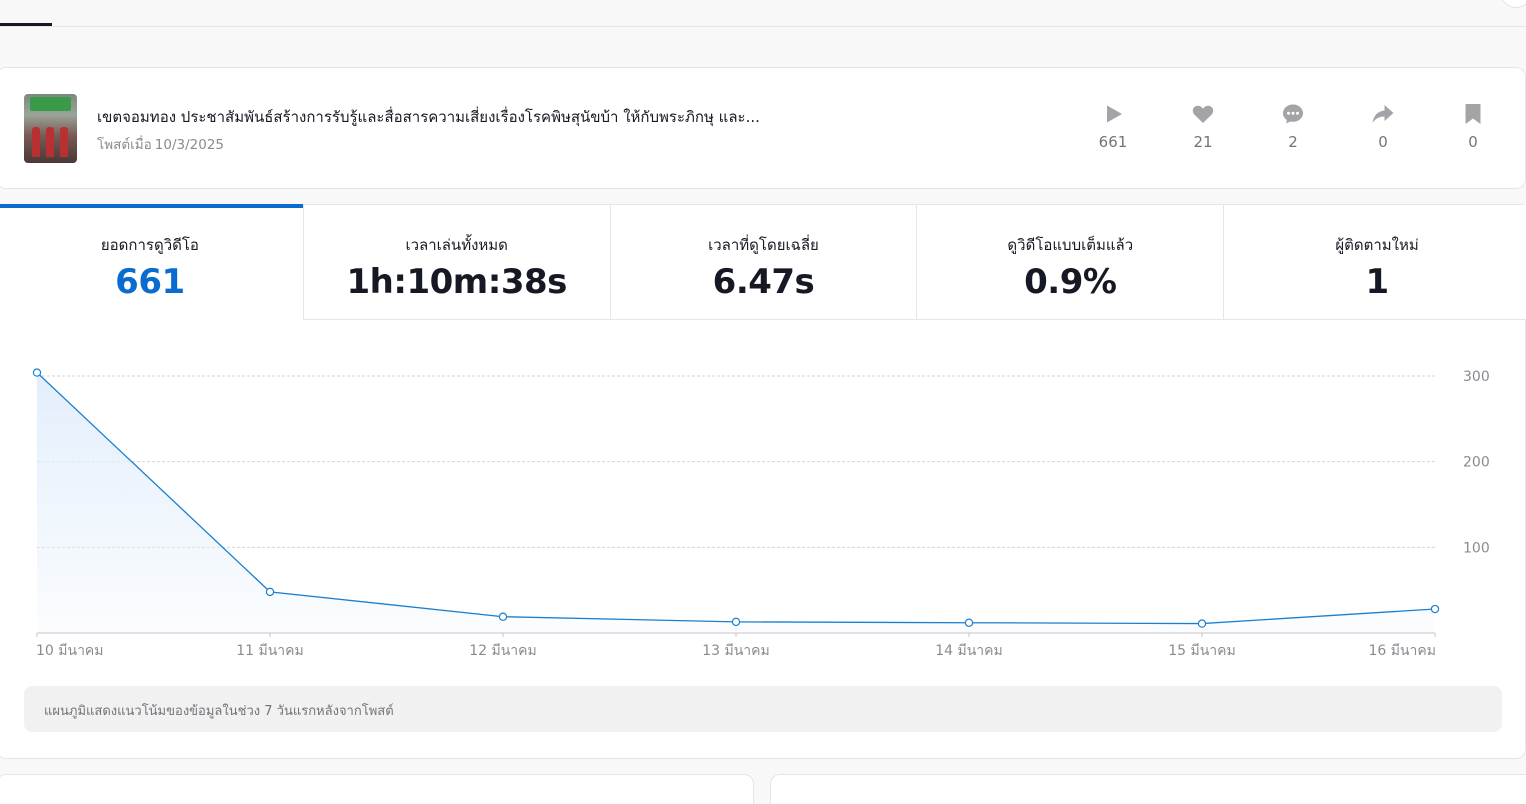  What do you see at coordinates (26, 24) in the screenshot?
I see `active-tab-indicator` at bounding box center [26, 24].